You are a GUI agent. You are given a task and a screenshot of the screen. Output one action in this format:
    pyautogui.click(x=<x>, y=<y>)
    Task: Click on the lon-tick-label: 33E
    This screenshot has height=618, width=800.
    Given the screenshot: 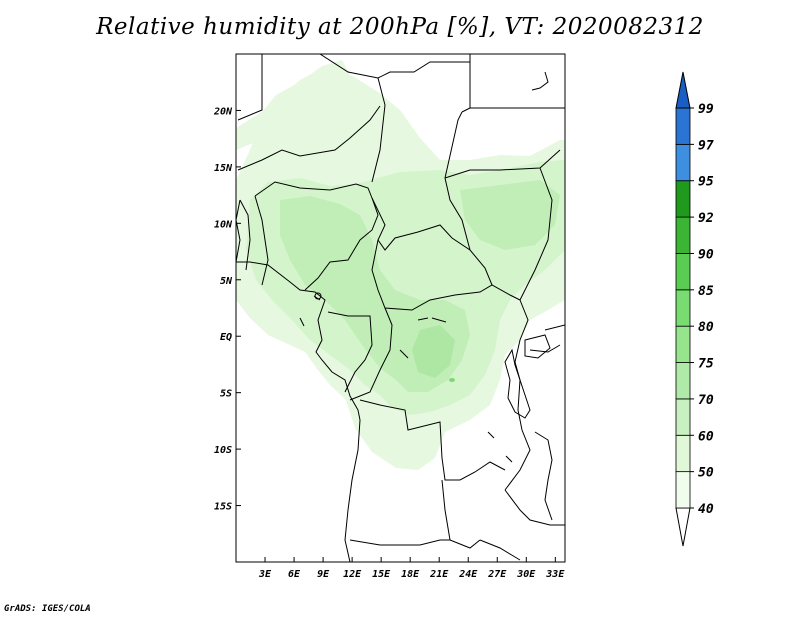 What is the action you would take?
    pyautogui.click(x=555, y=574)
    